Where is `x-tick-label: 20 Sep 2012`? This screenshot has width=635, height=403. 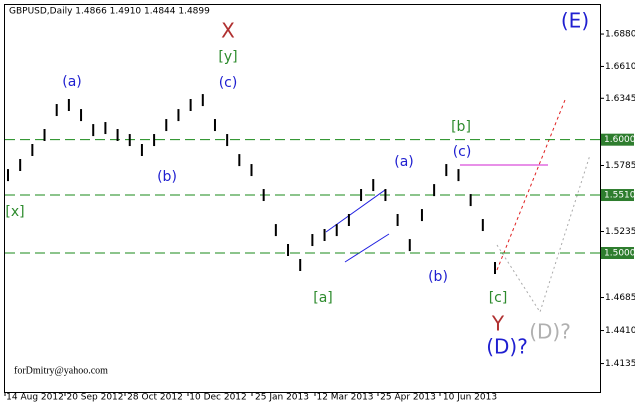
x-tick-label: 20 Sep 2012 is located at coordinates (94, 398).